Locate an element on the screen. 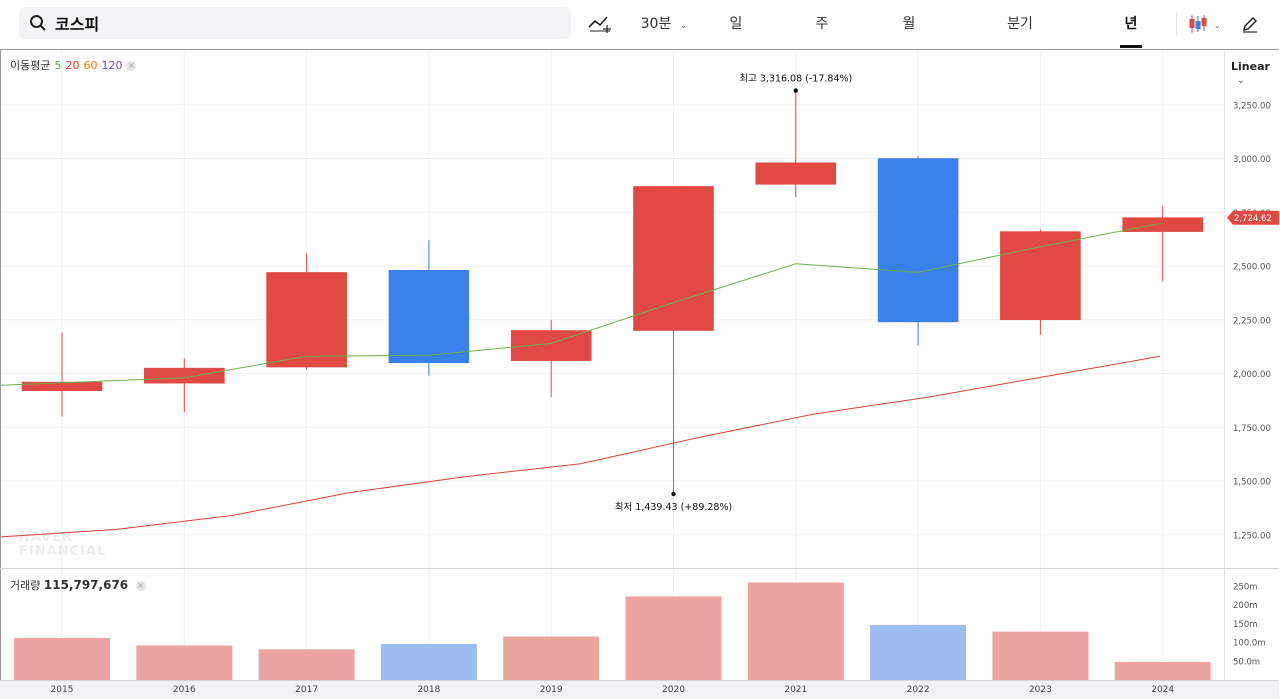  x-tick-label: 2023 is located at coordinates (1040, 690).